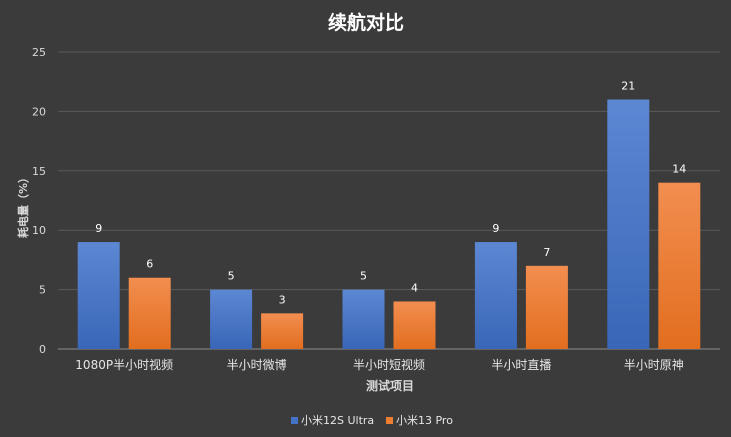 The width and height of the screenshot is (731, 437). I want to click on y-tick-label: 20, so click(39, 111).